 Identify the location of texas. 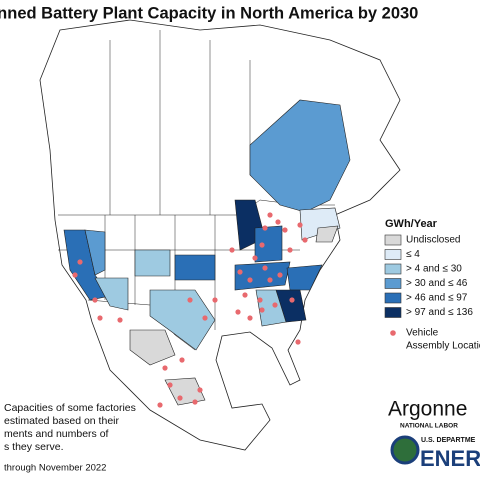
(182, 320).